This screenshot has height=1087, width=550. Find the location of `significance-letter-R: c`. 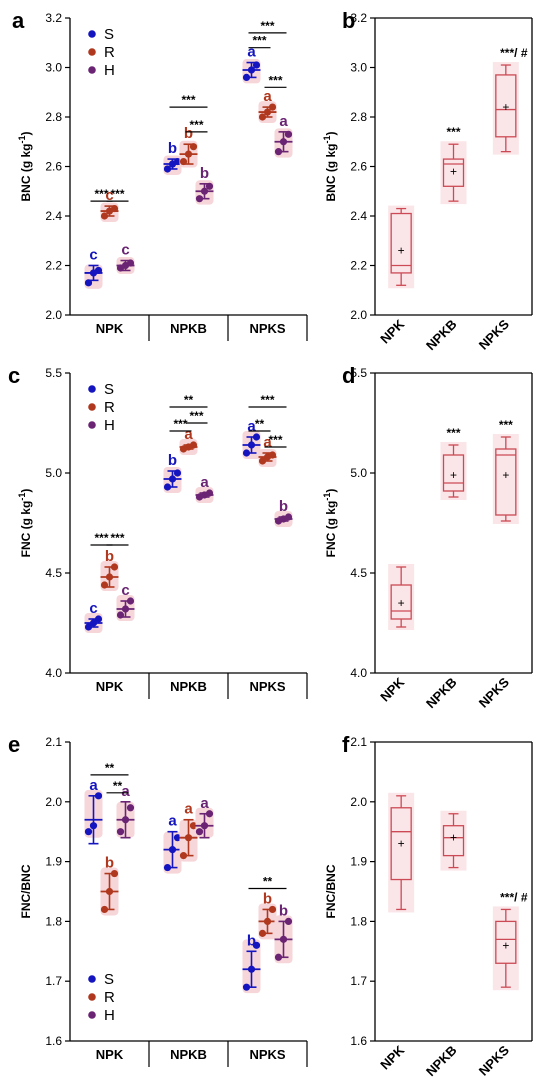

significance-letter-R: c is located at coordinates (109, 195).